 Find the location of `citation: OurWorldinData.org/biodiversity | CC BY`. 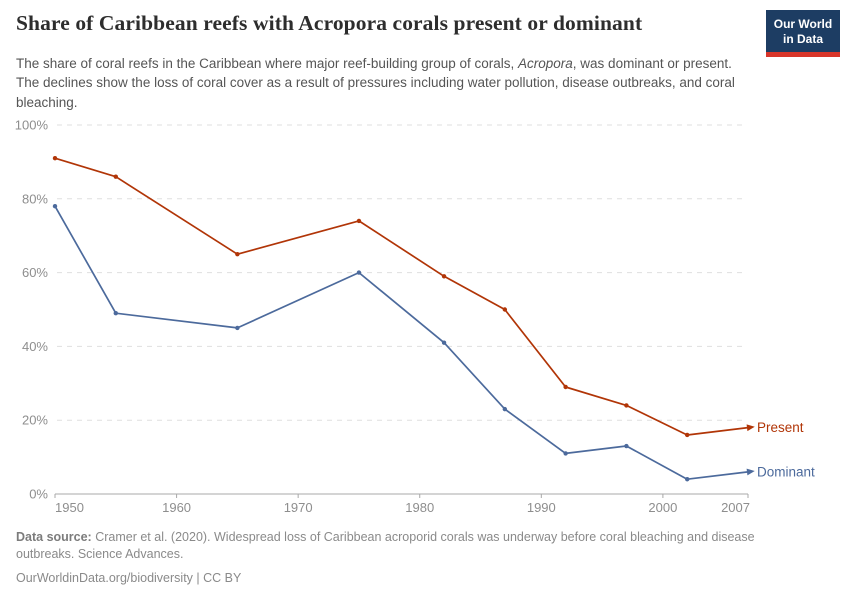

citation: OurWorldinData.org/biodiversity | CC BY is located at coordinates (416, 578).